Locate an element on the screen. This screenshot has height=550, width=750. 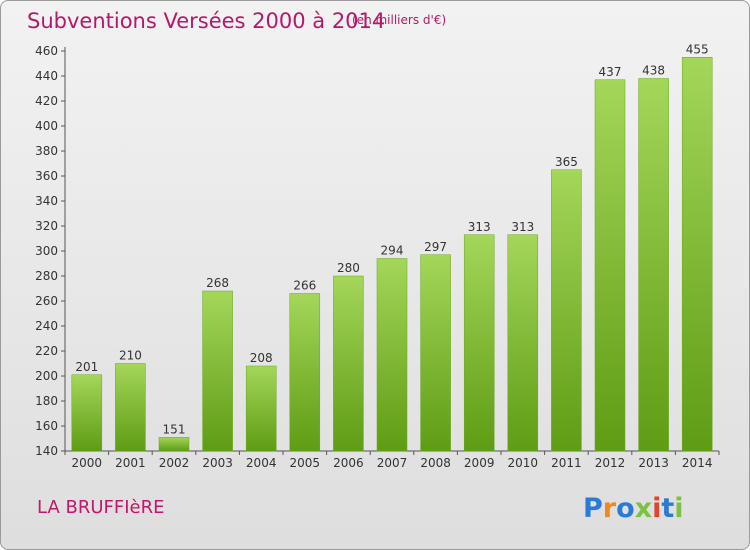
proxiti-logo: Proxiti is located at coordinates (633, 508).